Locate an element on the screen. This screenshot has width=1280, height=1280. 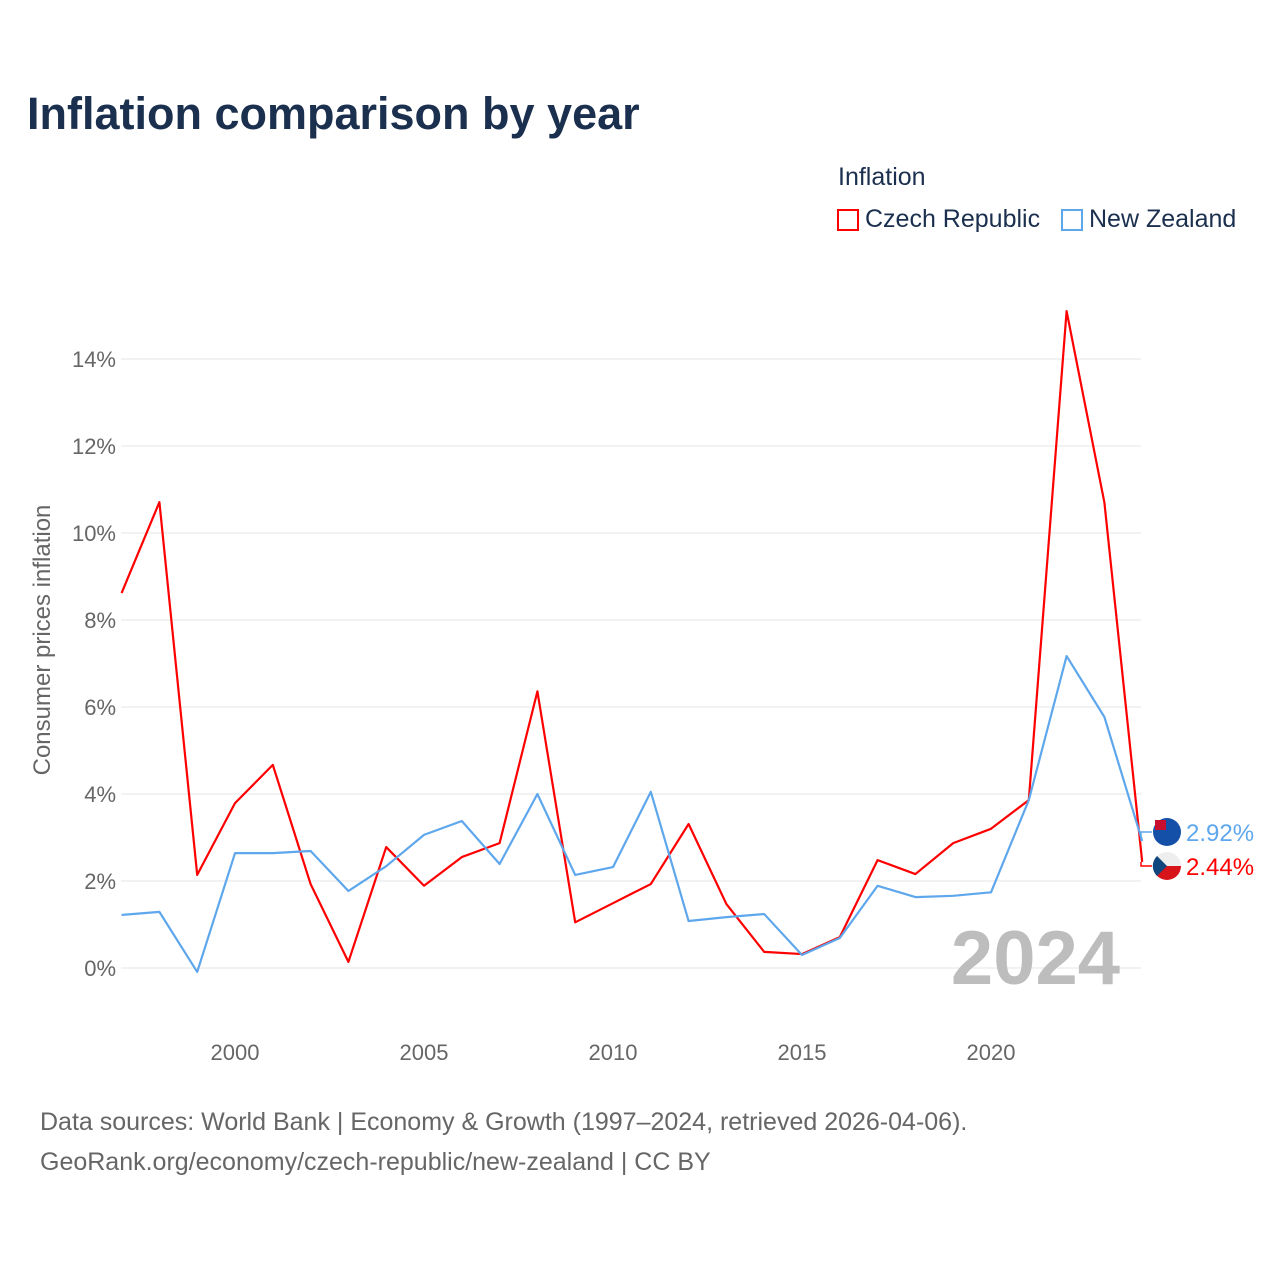
y-axis-label: Consumer prices inflation is located at coordinates (42, 640).